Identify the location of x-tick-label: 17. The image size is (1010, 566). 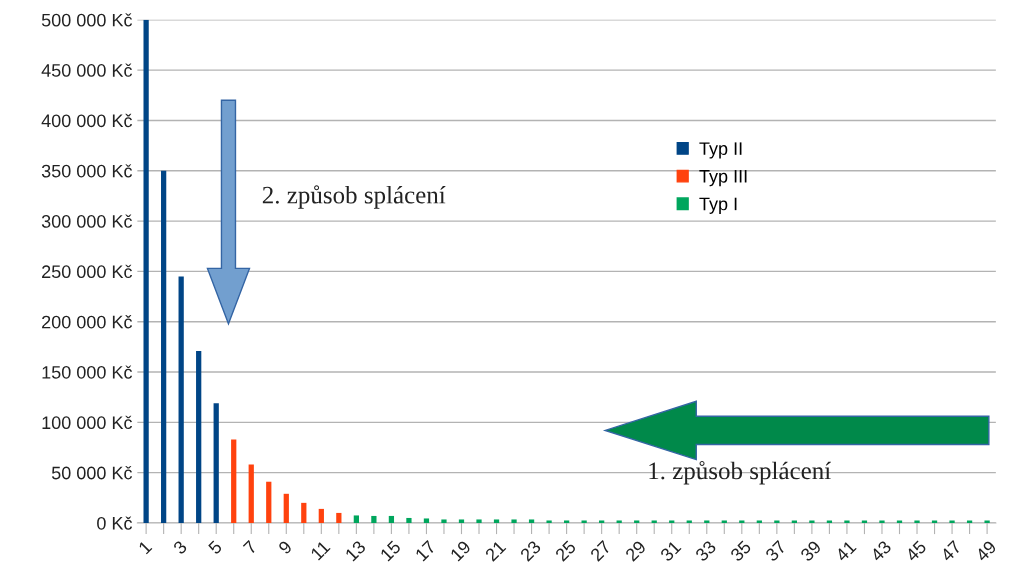
(425, 551).